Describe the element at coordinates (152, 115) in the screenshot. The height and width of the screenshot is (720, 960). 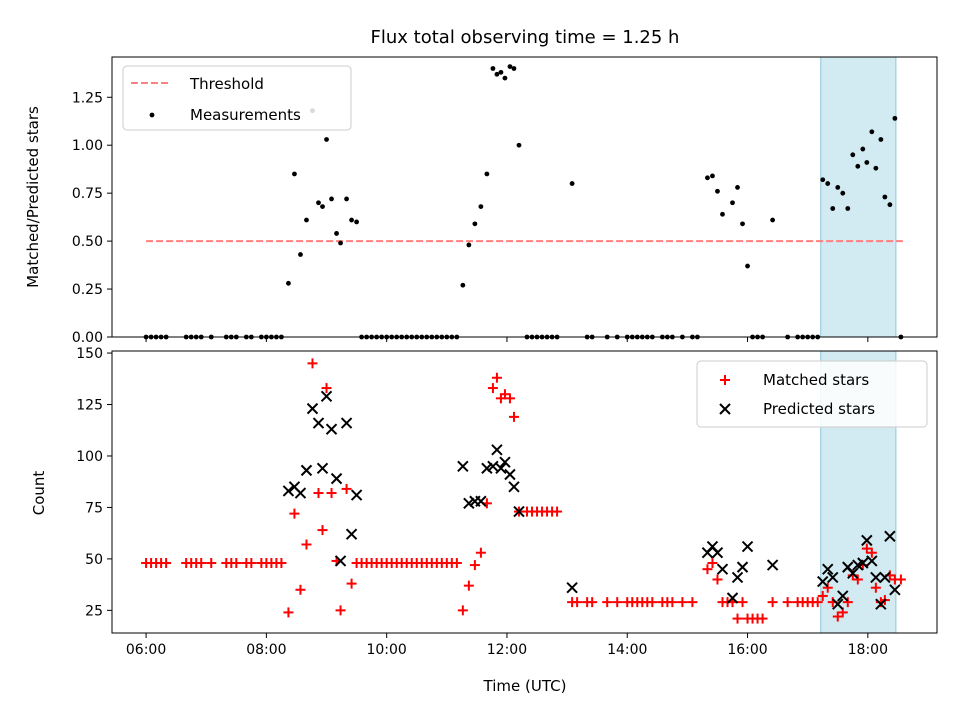
I see `legend-measurements-swatch` at that location.